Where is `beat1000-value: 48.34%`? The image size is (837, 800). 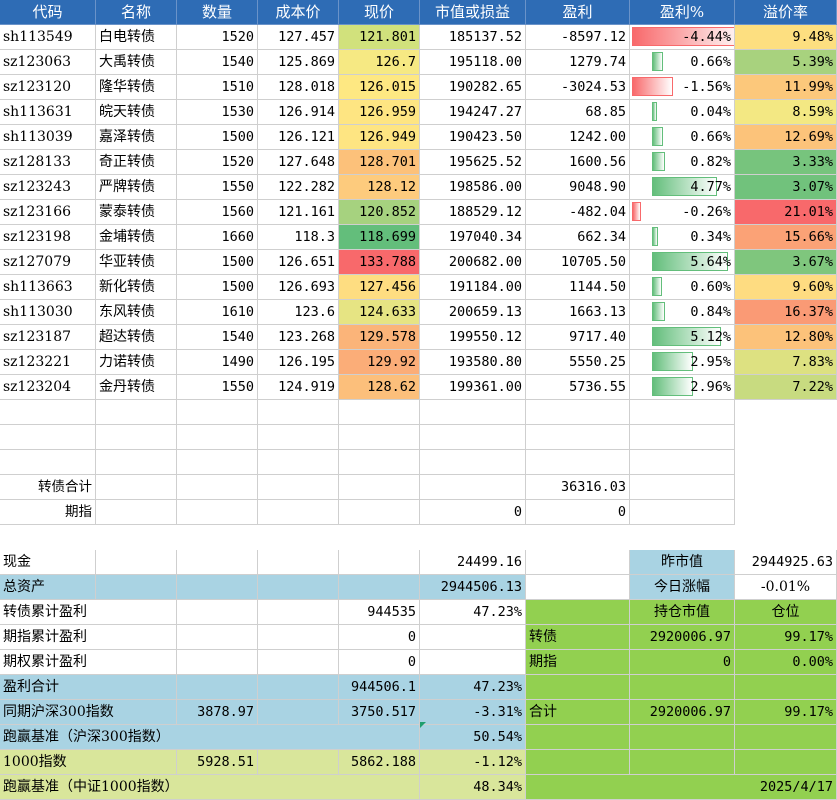 beat1000-value: 48.34% is located at coordinates (473, 787).